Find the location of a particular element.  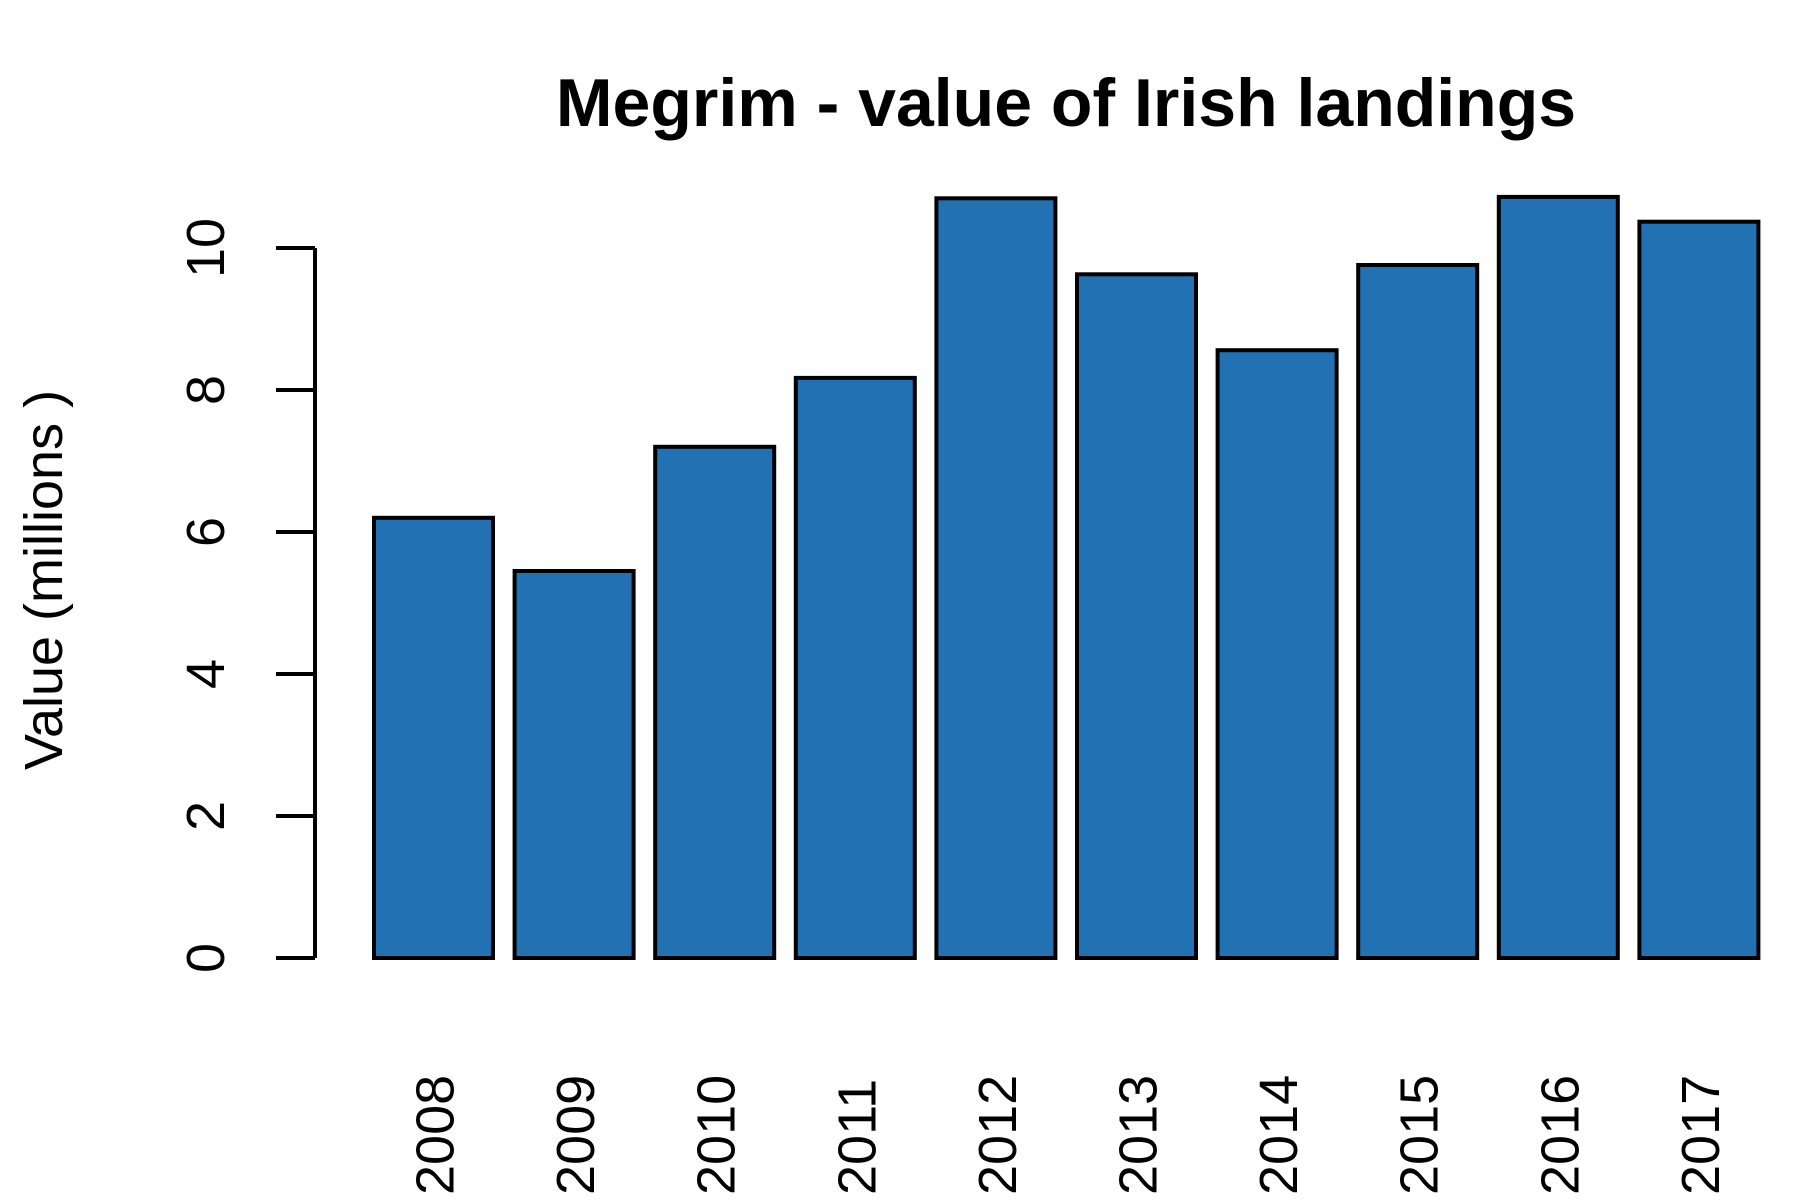

x-tick-label-2014: 2014 is located at coordinates (1279, 1135).